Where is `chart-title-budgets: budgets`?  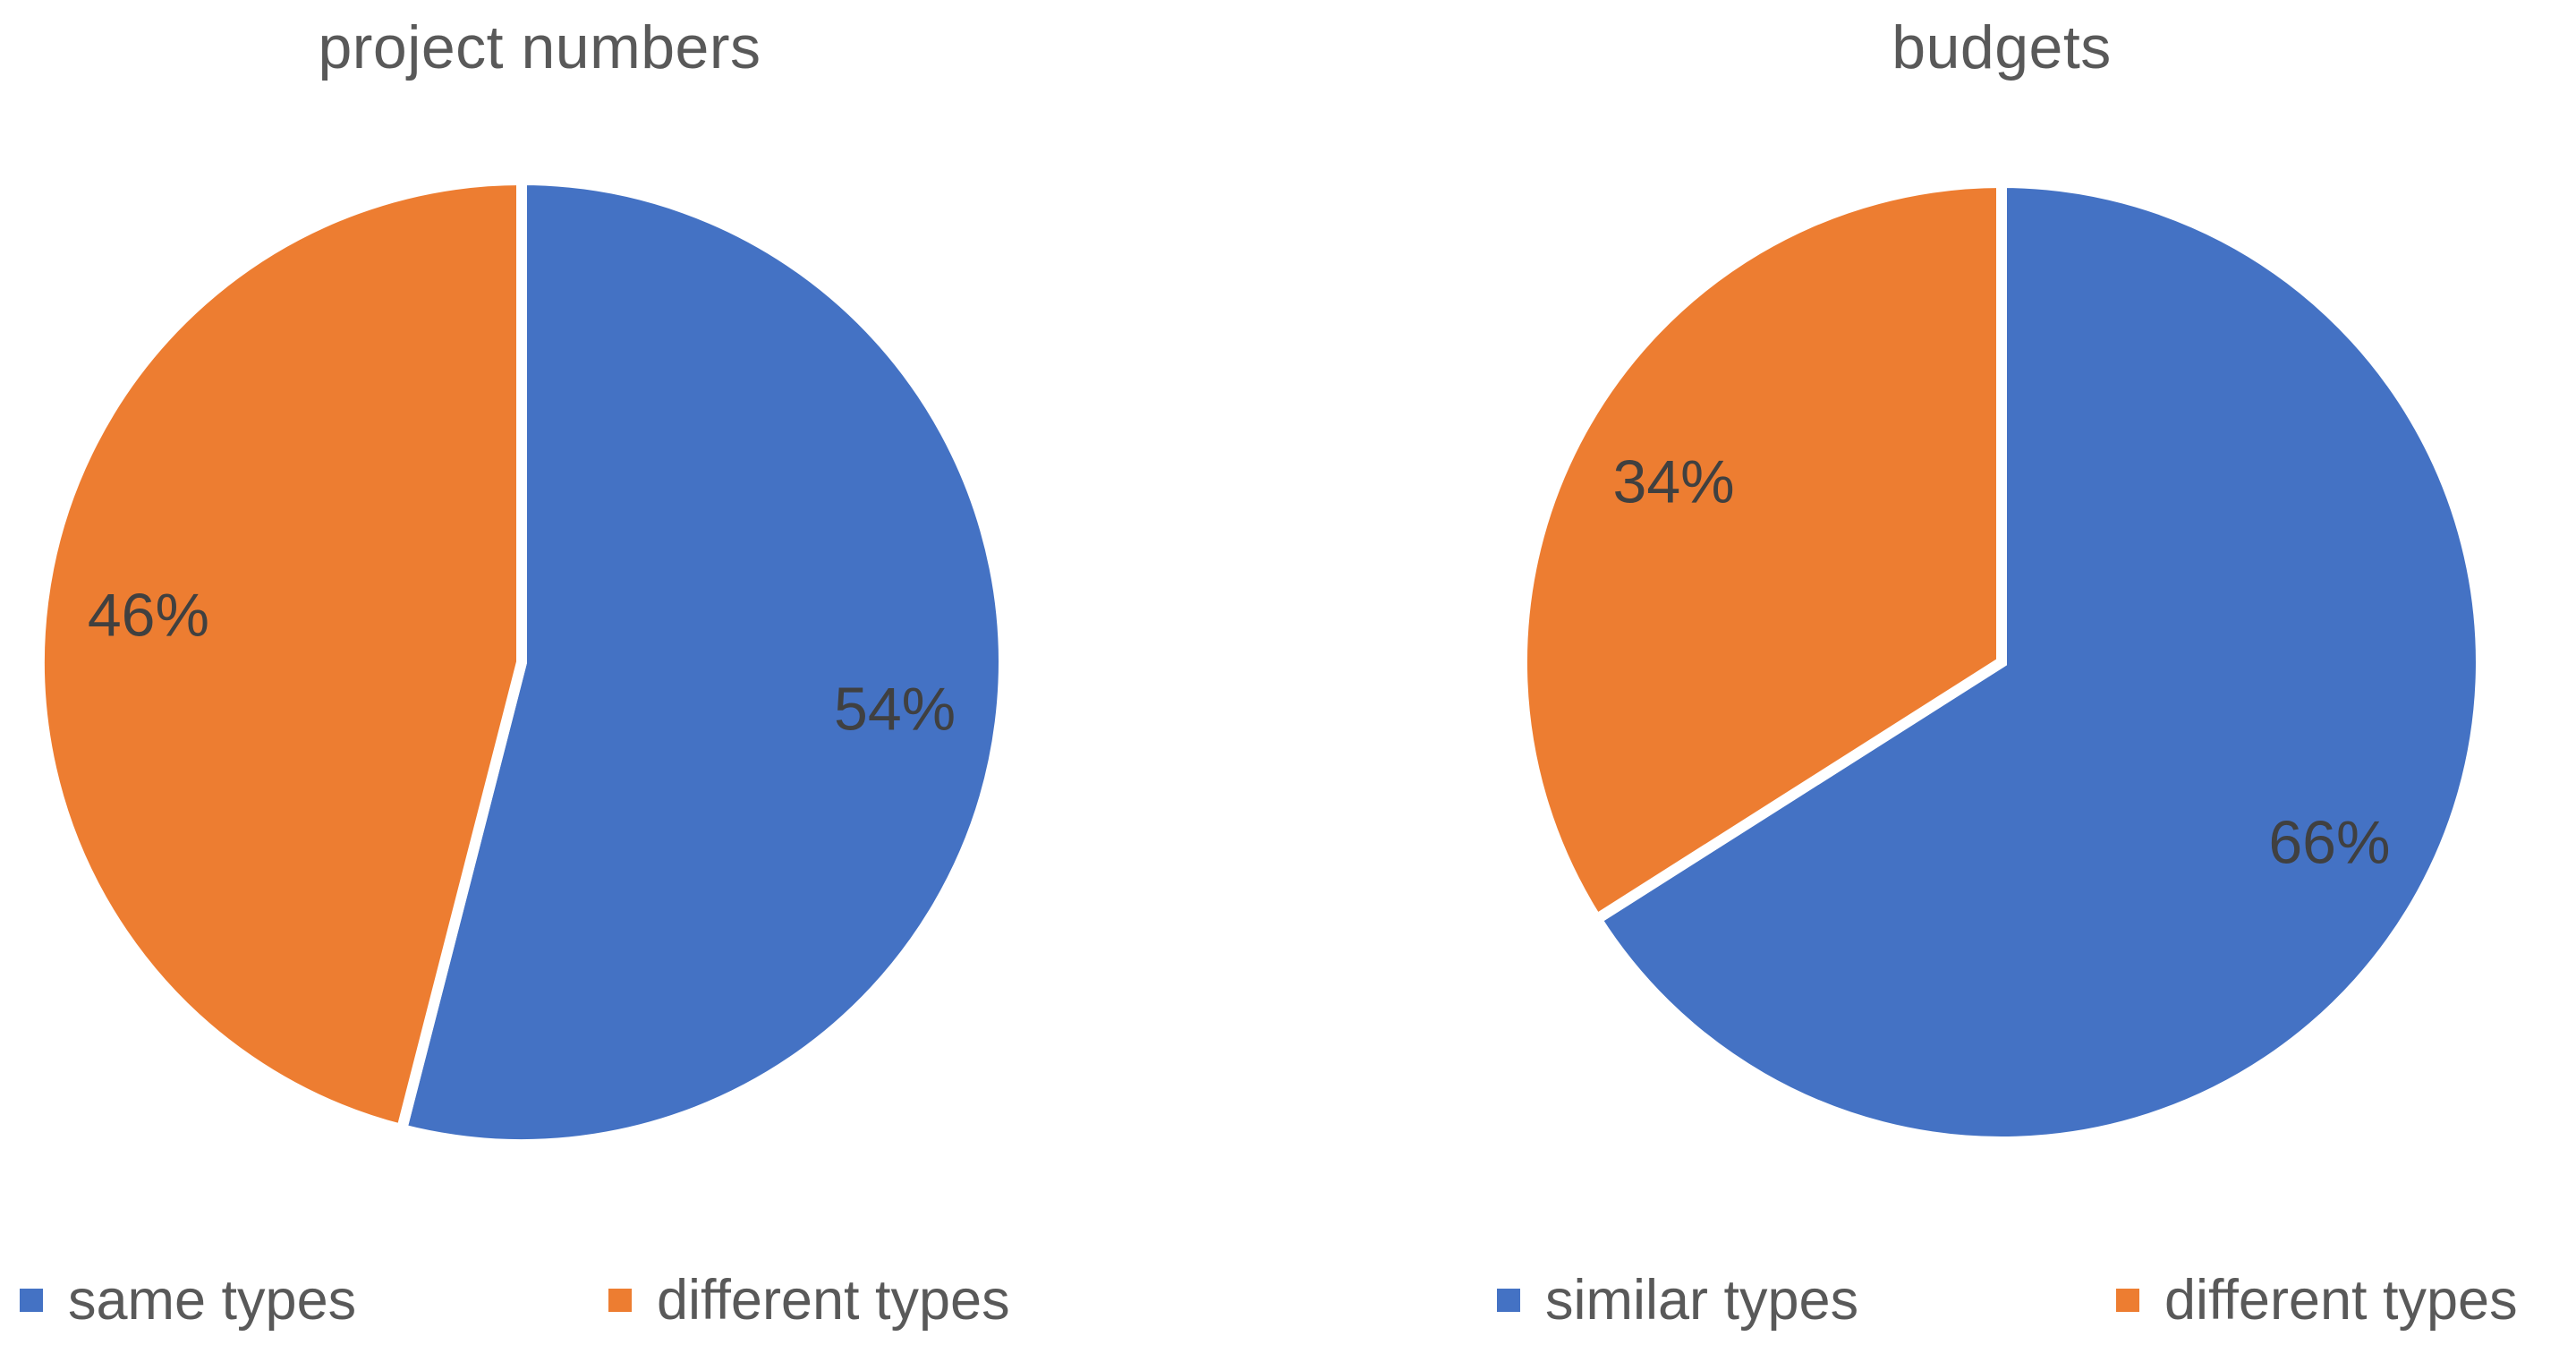
chart-title-budgets: budgets is located at coordinates (2002, 47).